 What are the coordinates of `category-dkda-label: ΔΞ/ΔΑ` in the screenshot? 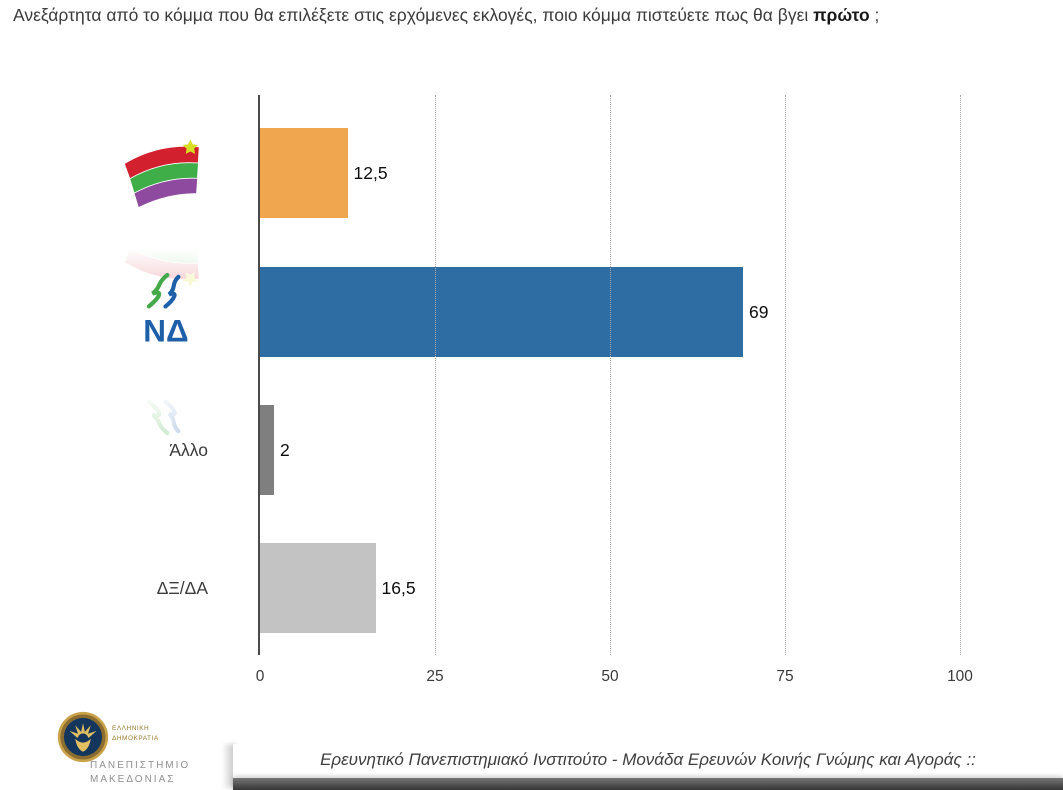 It's located at (182, 587).